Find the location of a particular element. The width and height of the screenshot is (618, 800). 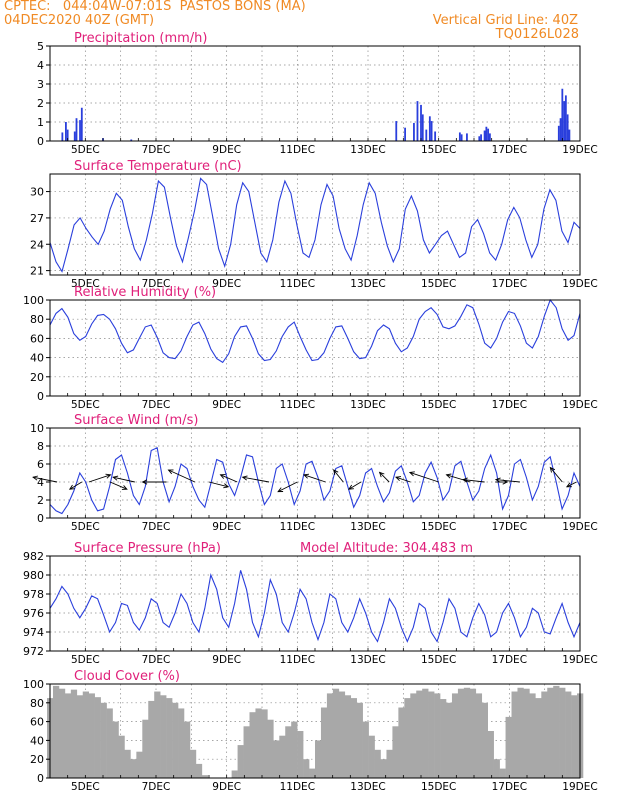

y-tick-label: 40 is located at coordinates (37, 358).